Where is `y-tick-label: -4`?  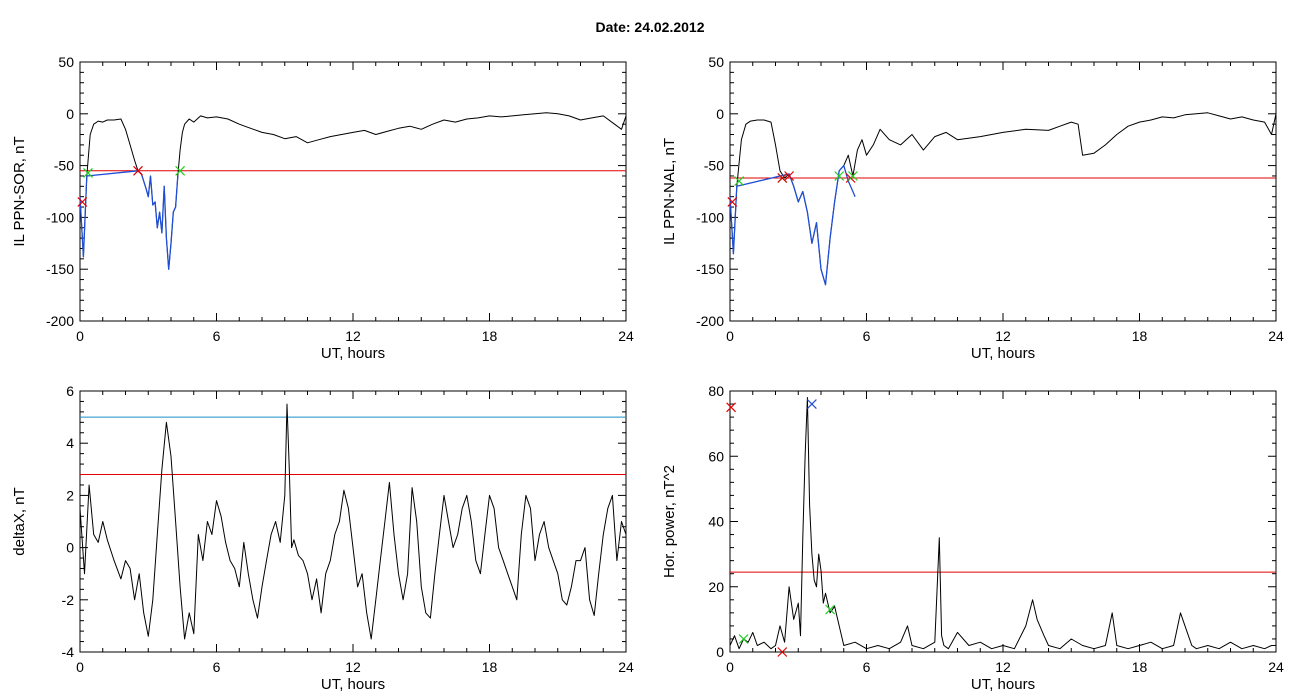 y-tick-label: -4 is located at coordinates (68, 652).